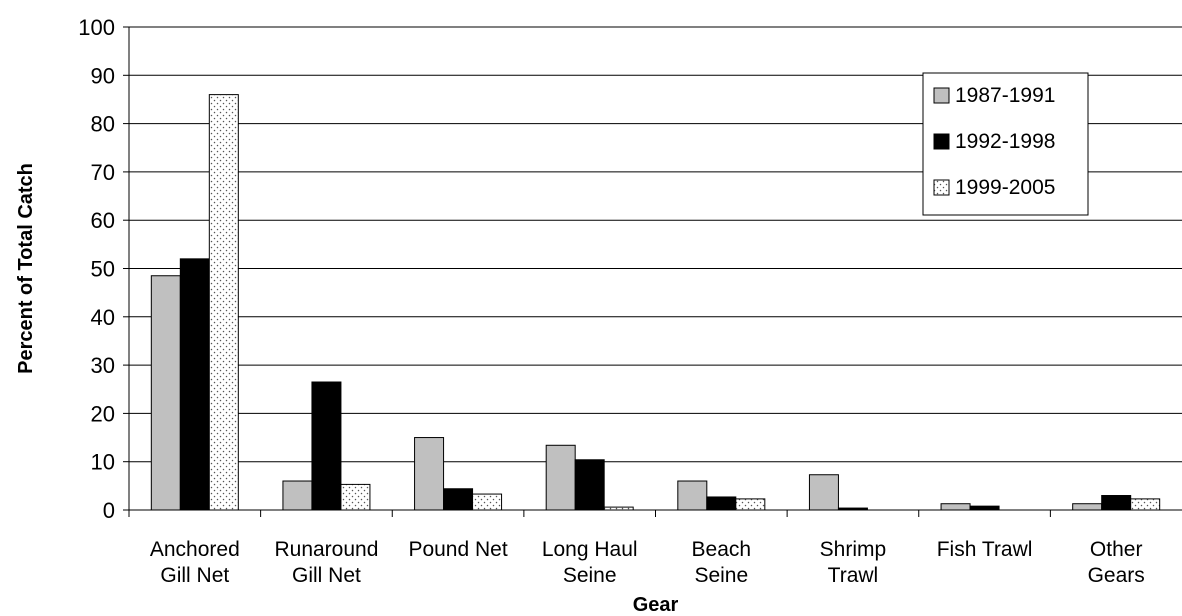  I want to click on bar-1992-1998-shrimp-trawl, so click(852, 509).